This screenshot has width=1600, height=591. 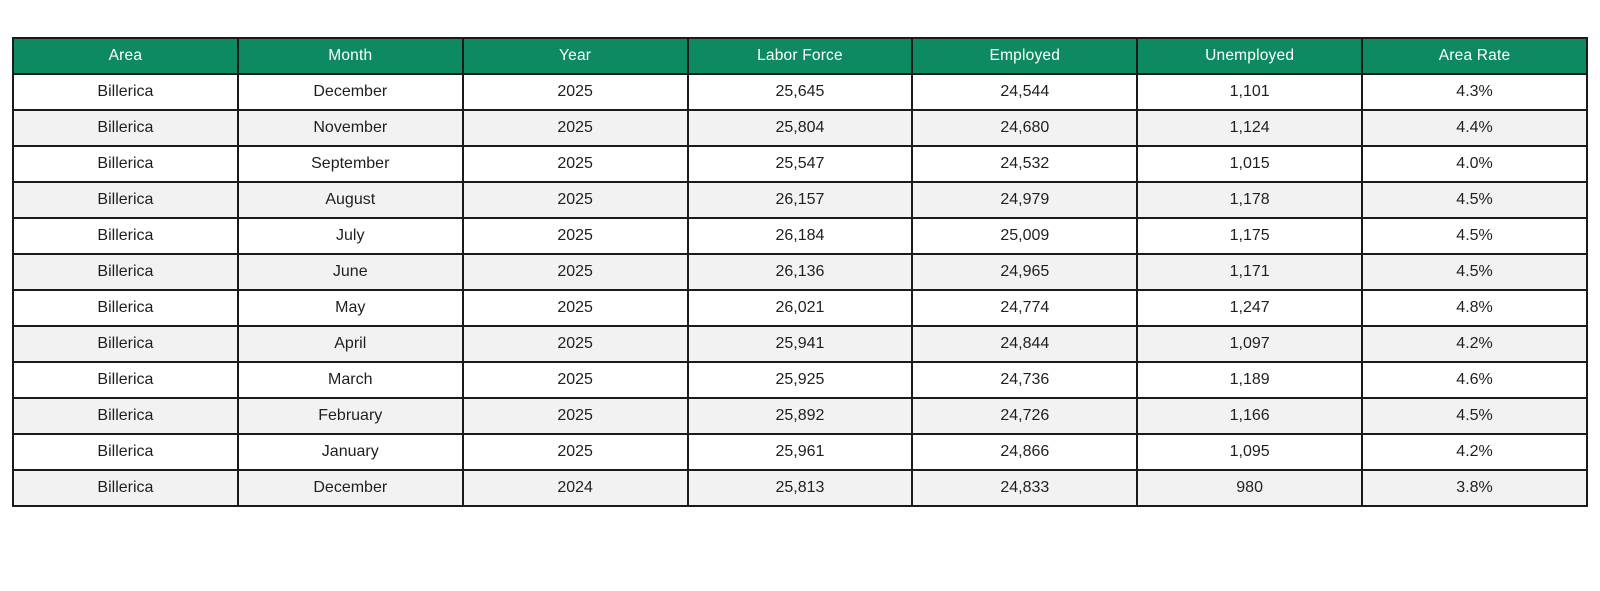 I want to click on col-month: Month, so click(x=350, y=56).